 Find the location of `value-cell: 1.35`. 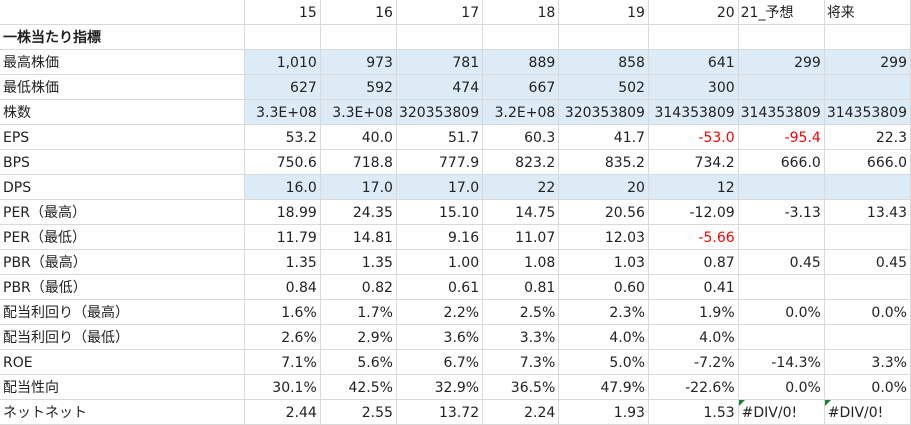

value-cell: 1.35 is located at coordinates (358, 262).